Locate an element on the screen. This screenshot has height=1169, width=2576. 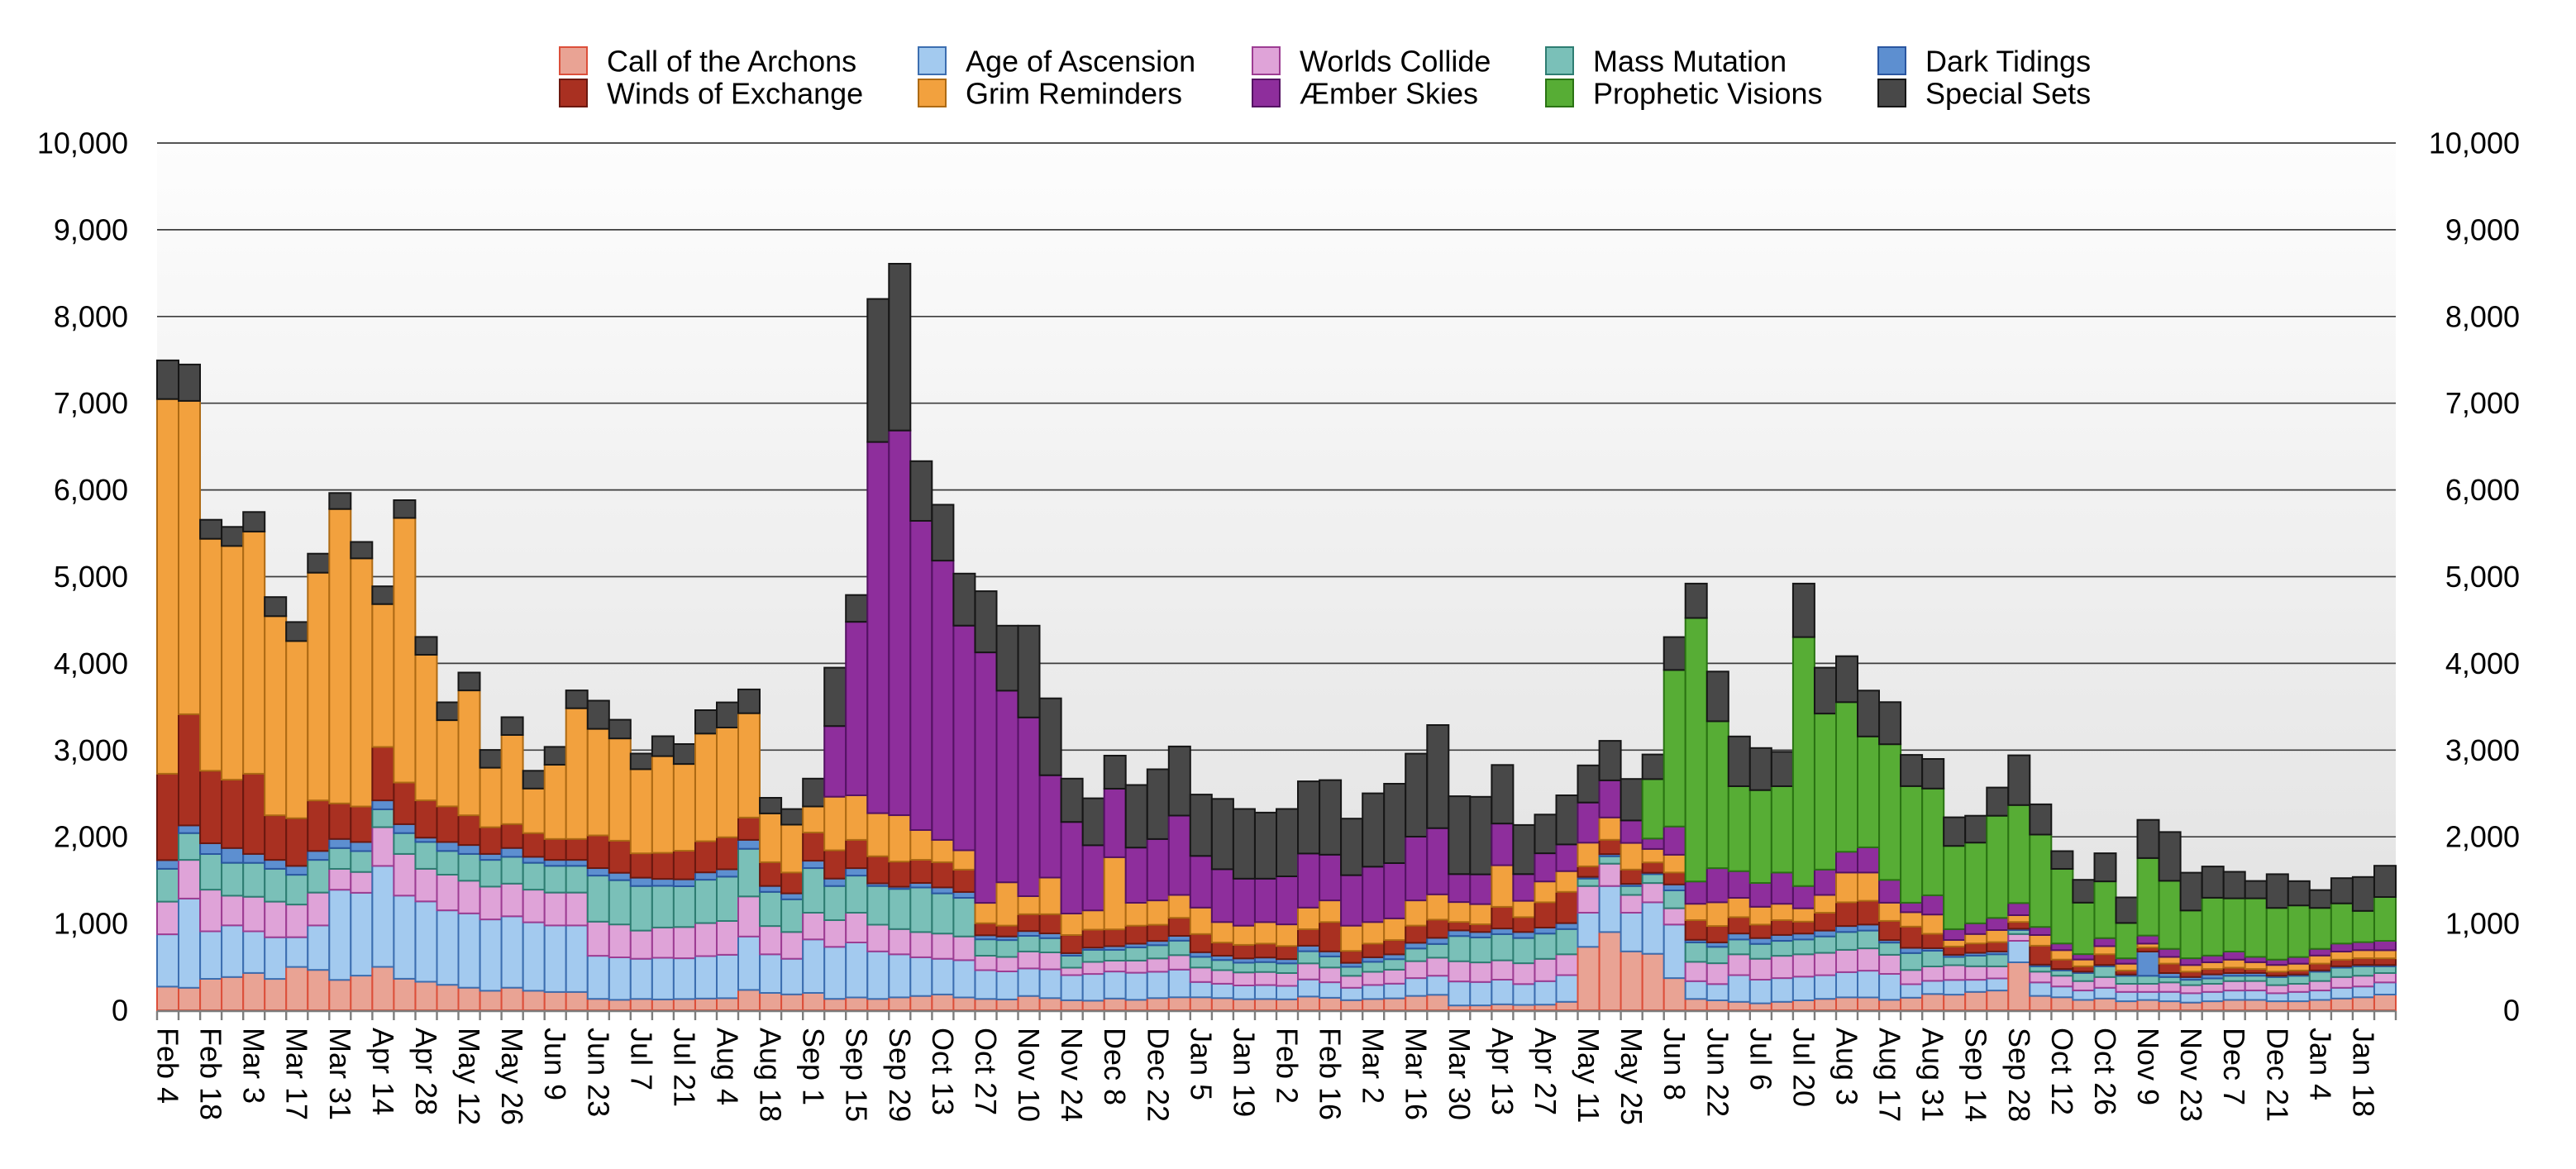
svg-text: Mar 16 is located at coordinates (1416, 1074).